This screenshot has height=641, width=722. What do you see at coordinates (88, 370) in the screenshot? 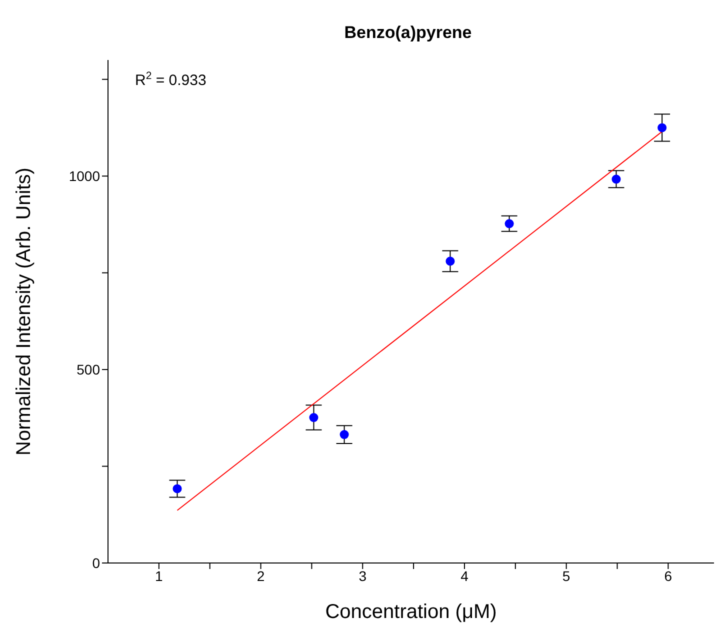
I see `y-tick-label: 500` at bounding box center [88, 370].